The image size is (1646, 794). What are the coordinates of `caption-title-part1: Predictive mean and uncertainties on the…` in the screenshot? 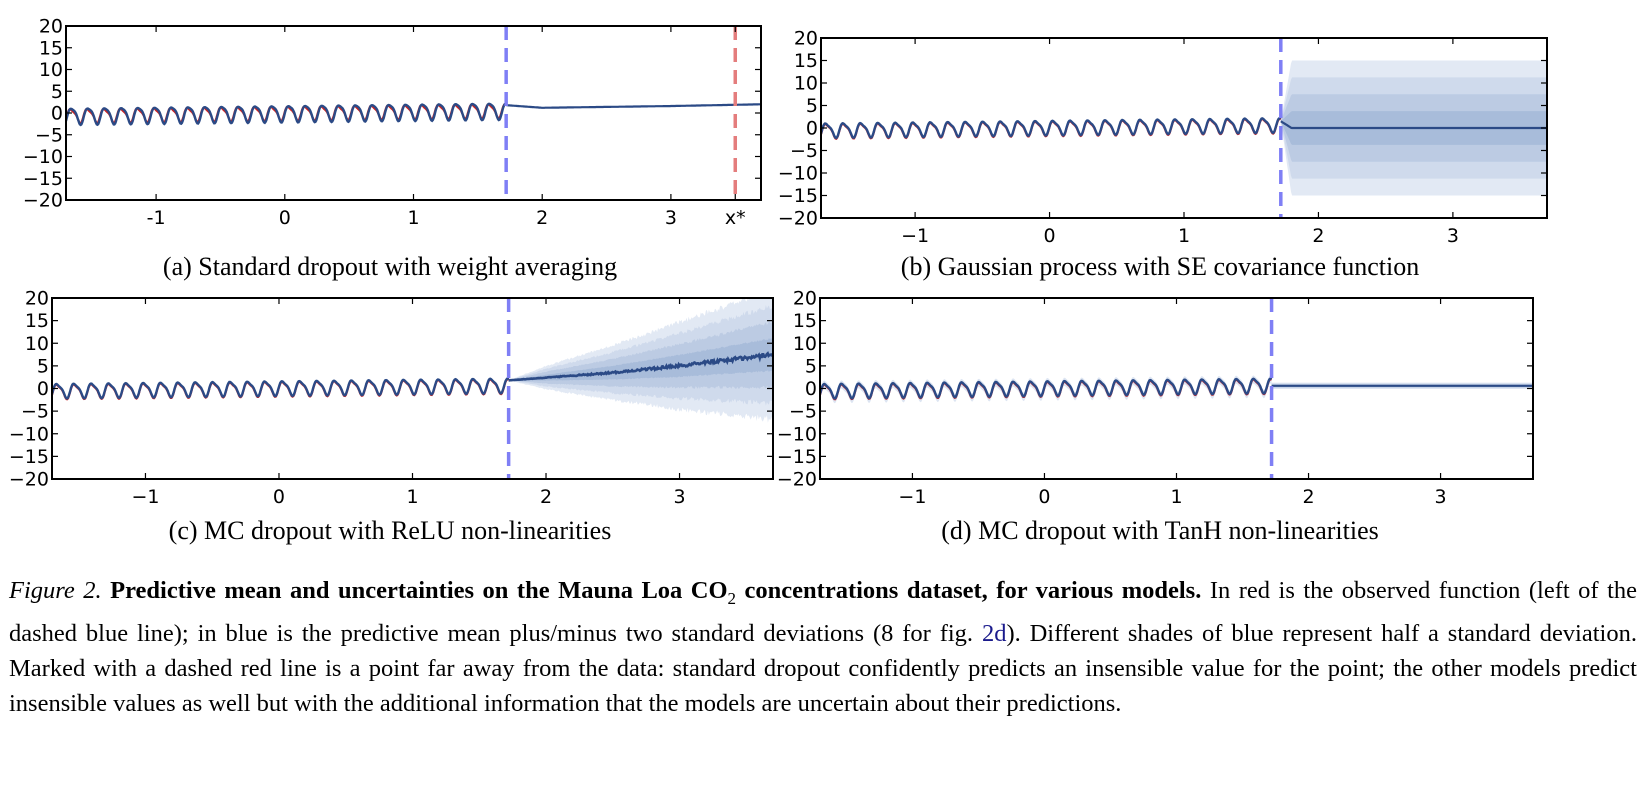 It's located at (419, 590).